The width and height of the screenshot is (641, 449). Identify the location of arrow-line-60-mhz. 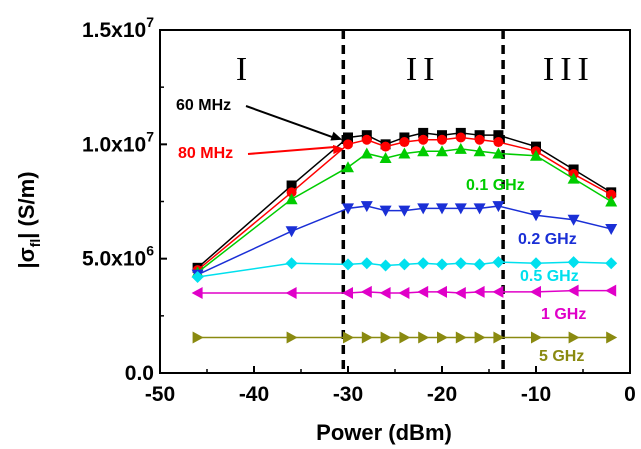
(290, 122).